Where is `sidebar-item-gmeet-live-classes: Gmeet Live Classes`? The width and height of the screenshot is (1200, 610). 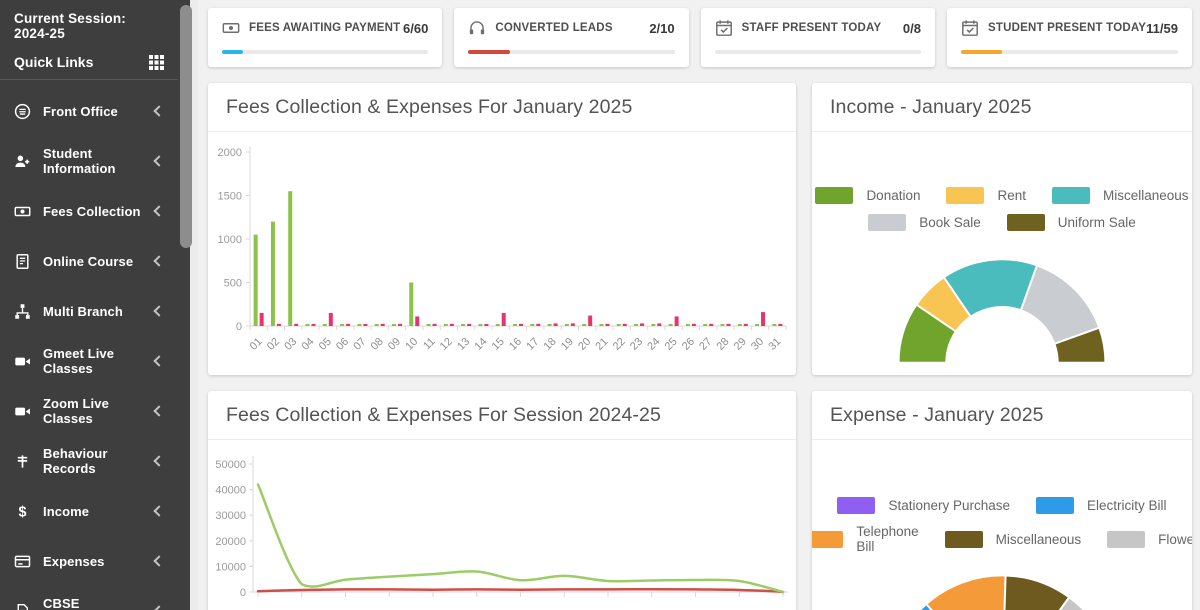 sidebar-item-gmeet-live-classes: Gmeet Live Classes is located at coordinates (89, 361).